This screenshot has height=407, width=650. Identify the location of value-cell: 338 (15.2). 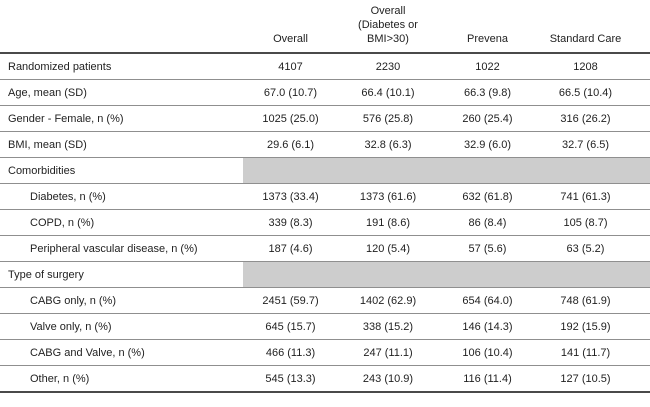
(388, 326).